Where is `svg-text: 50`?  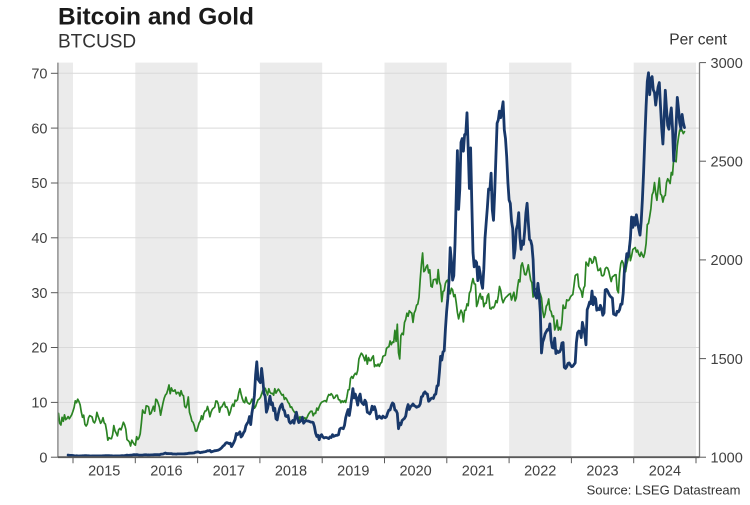
svg-text: 50 is located at coordinates (39, 184).